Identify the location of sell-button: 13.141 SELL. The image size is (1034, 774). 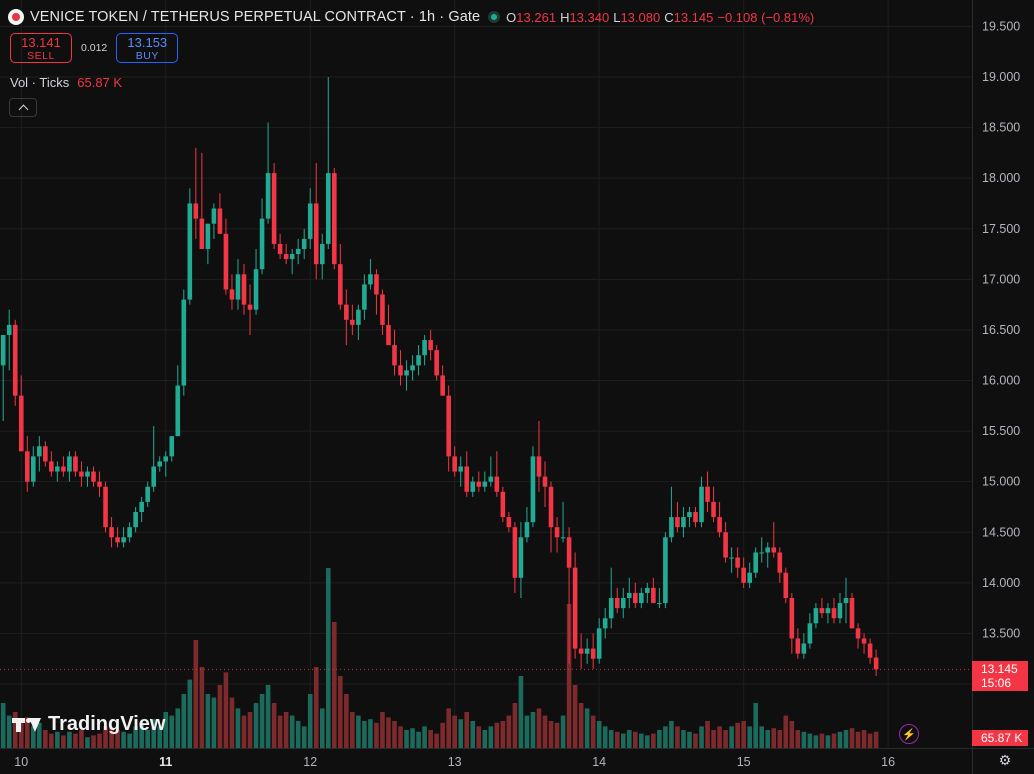
(41, 48).